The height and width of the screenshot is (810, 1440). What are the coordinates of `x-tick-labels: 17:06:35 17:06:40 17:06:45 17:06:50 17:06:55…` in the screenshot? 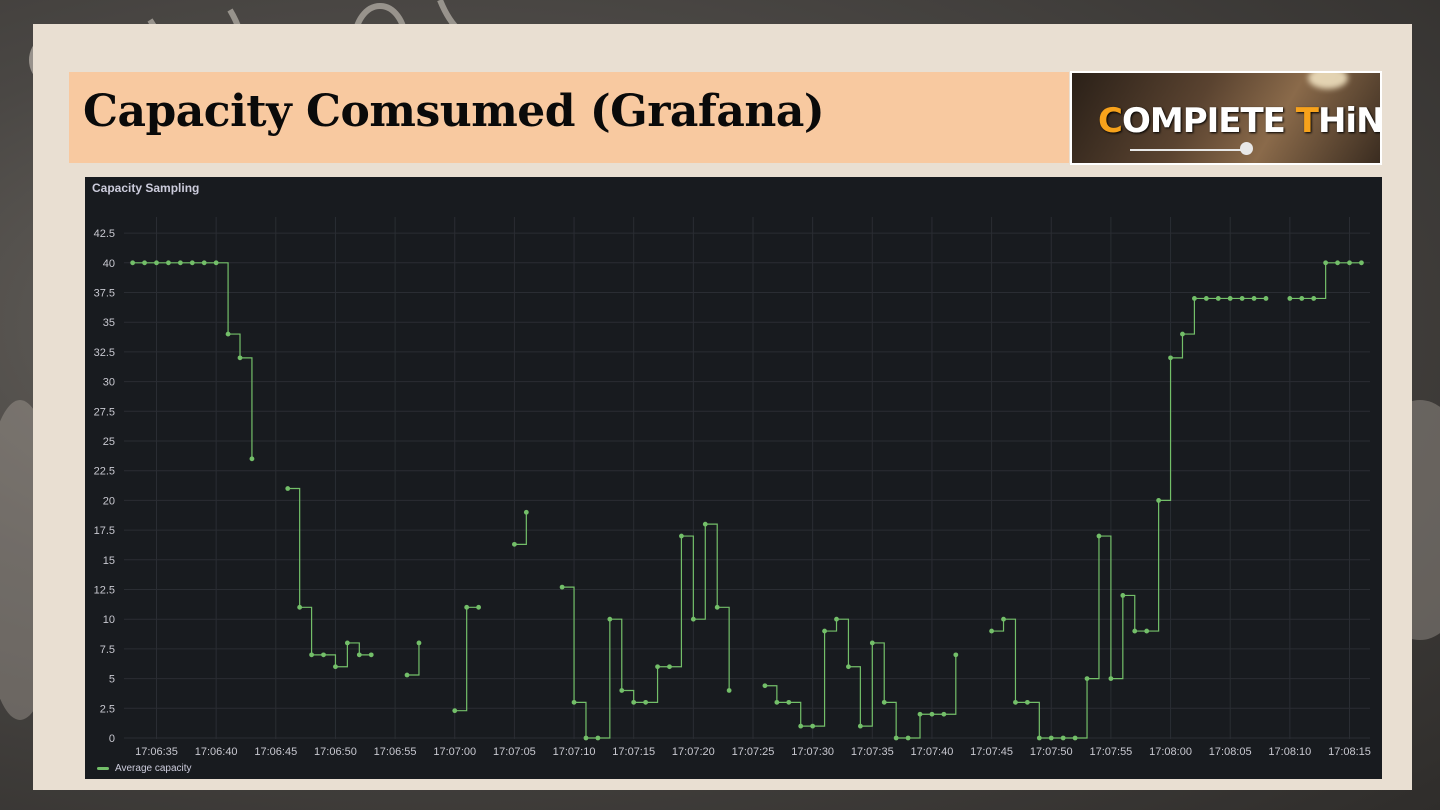 It's located at (753, 752).